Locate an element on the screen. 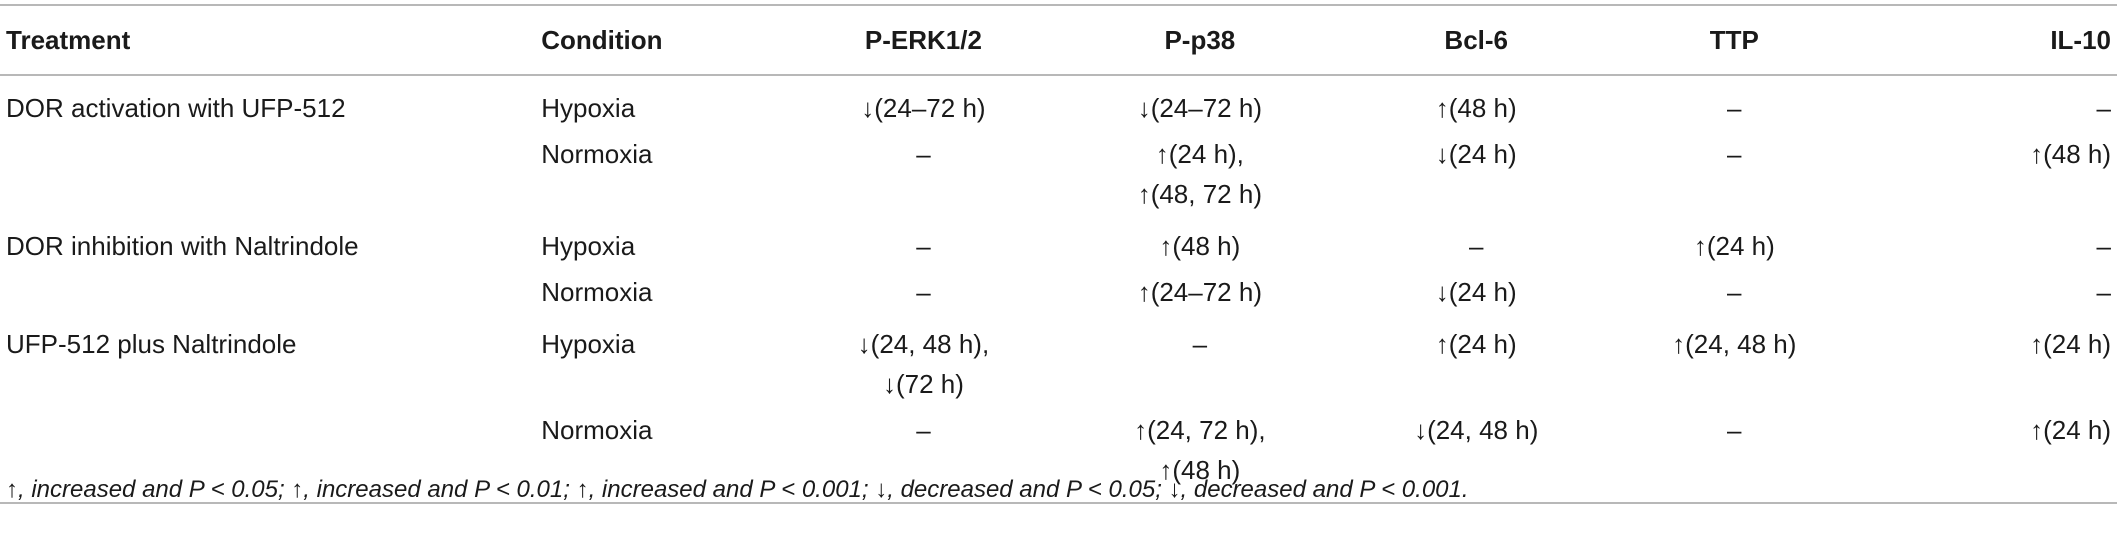  header-bcl6: Bcl-6 is located at coordinates (1476, 40).